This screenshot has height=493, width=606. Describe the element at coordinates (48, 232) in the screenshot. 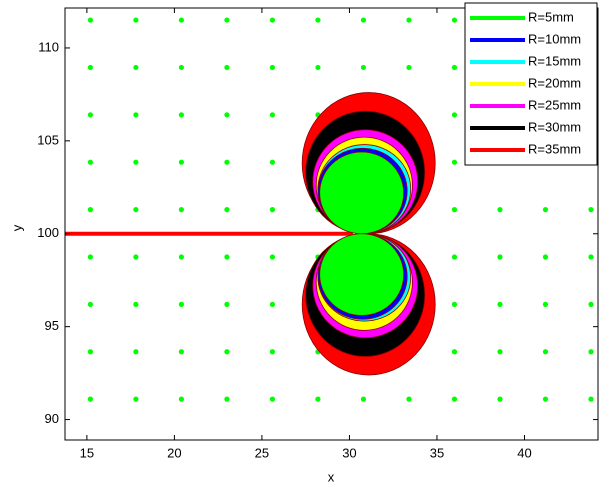

I see `y-tick-label: 100` at that location.